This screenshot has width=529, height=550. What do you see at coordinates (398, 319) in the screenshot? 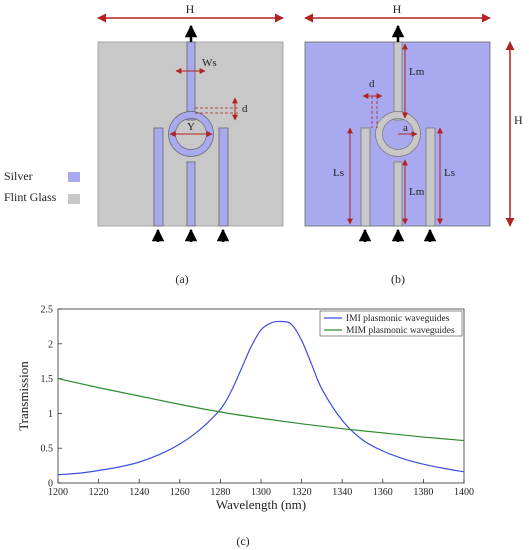
I see `legend-label-imi: IMI plasmonic waveguides` at bounding box center [398, 319].